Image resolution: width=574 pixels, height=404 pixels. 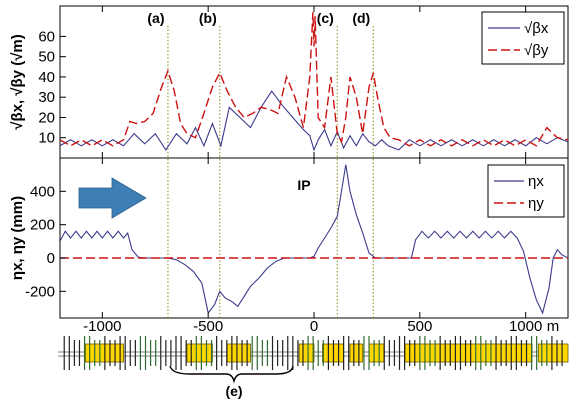 I want to click on bracket-label: (e), so click(x=233, y=391).